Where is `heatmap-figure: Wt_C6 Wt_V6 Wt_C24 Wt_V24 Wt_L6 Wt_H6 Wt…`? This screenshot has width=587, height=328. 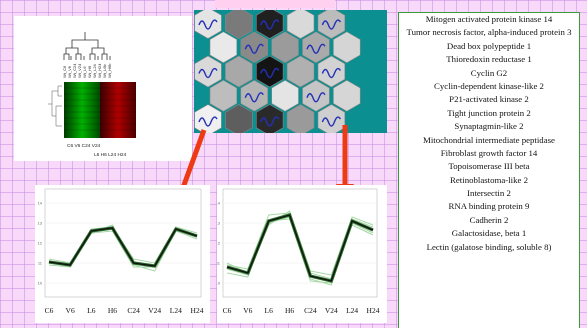 heatmap-figure: Wt_C6 Wt_V6 Wt_C24 Wt_V24 Wt_L6 Wt_H6 Wt… is located at coordinates (92, 95).